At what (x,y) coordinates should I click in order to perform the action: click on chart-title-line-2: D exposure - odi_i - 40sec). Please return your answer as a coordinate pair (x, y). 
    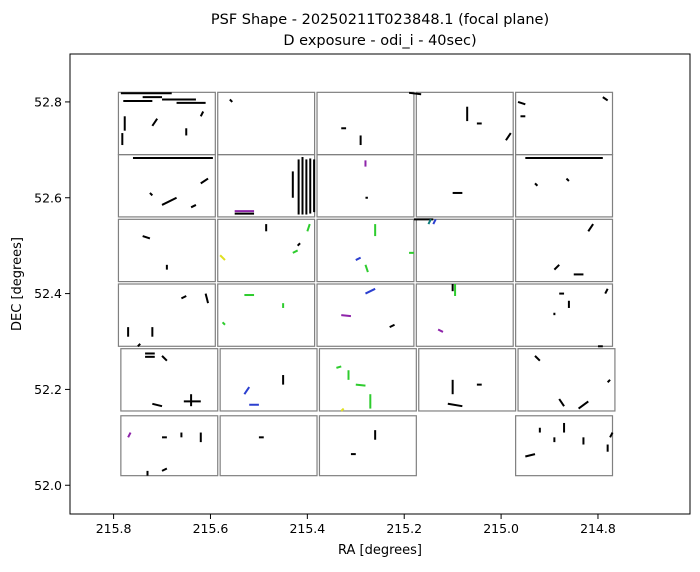
    Looking at the image, I should click on (379, 41).